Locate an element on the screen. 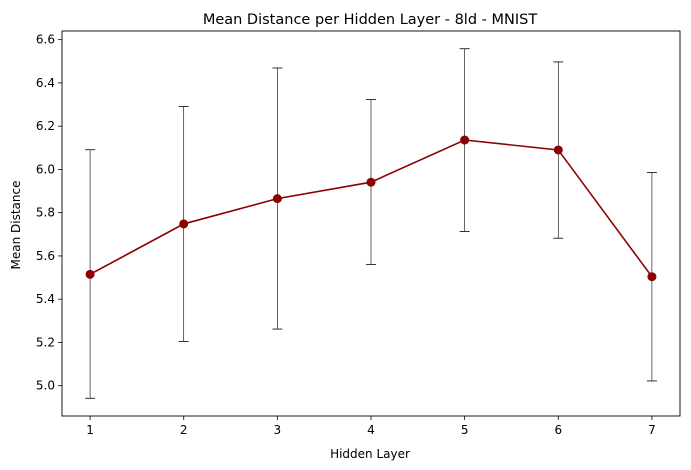 This screenshot has width=691, height=470. y-tick-label: 6.4 is located at coordinates (45, 83).